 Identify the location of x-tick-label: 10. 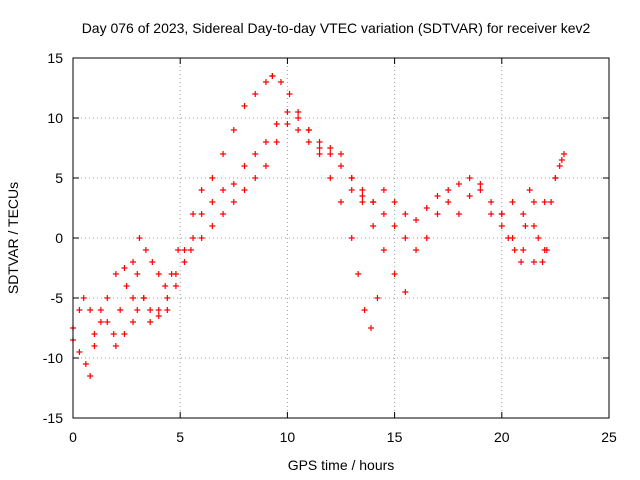
(288, 437).